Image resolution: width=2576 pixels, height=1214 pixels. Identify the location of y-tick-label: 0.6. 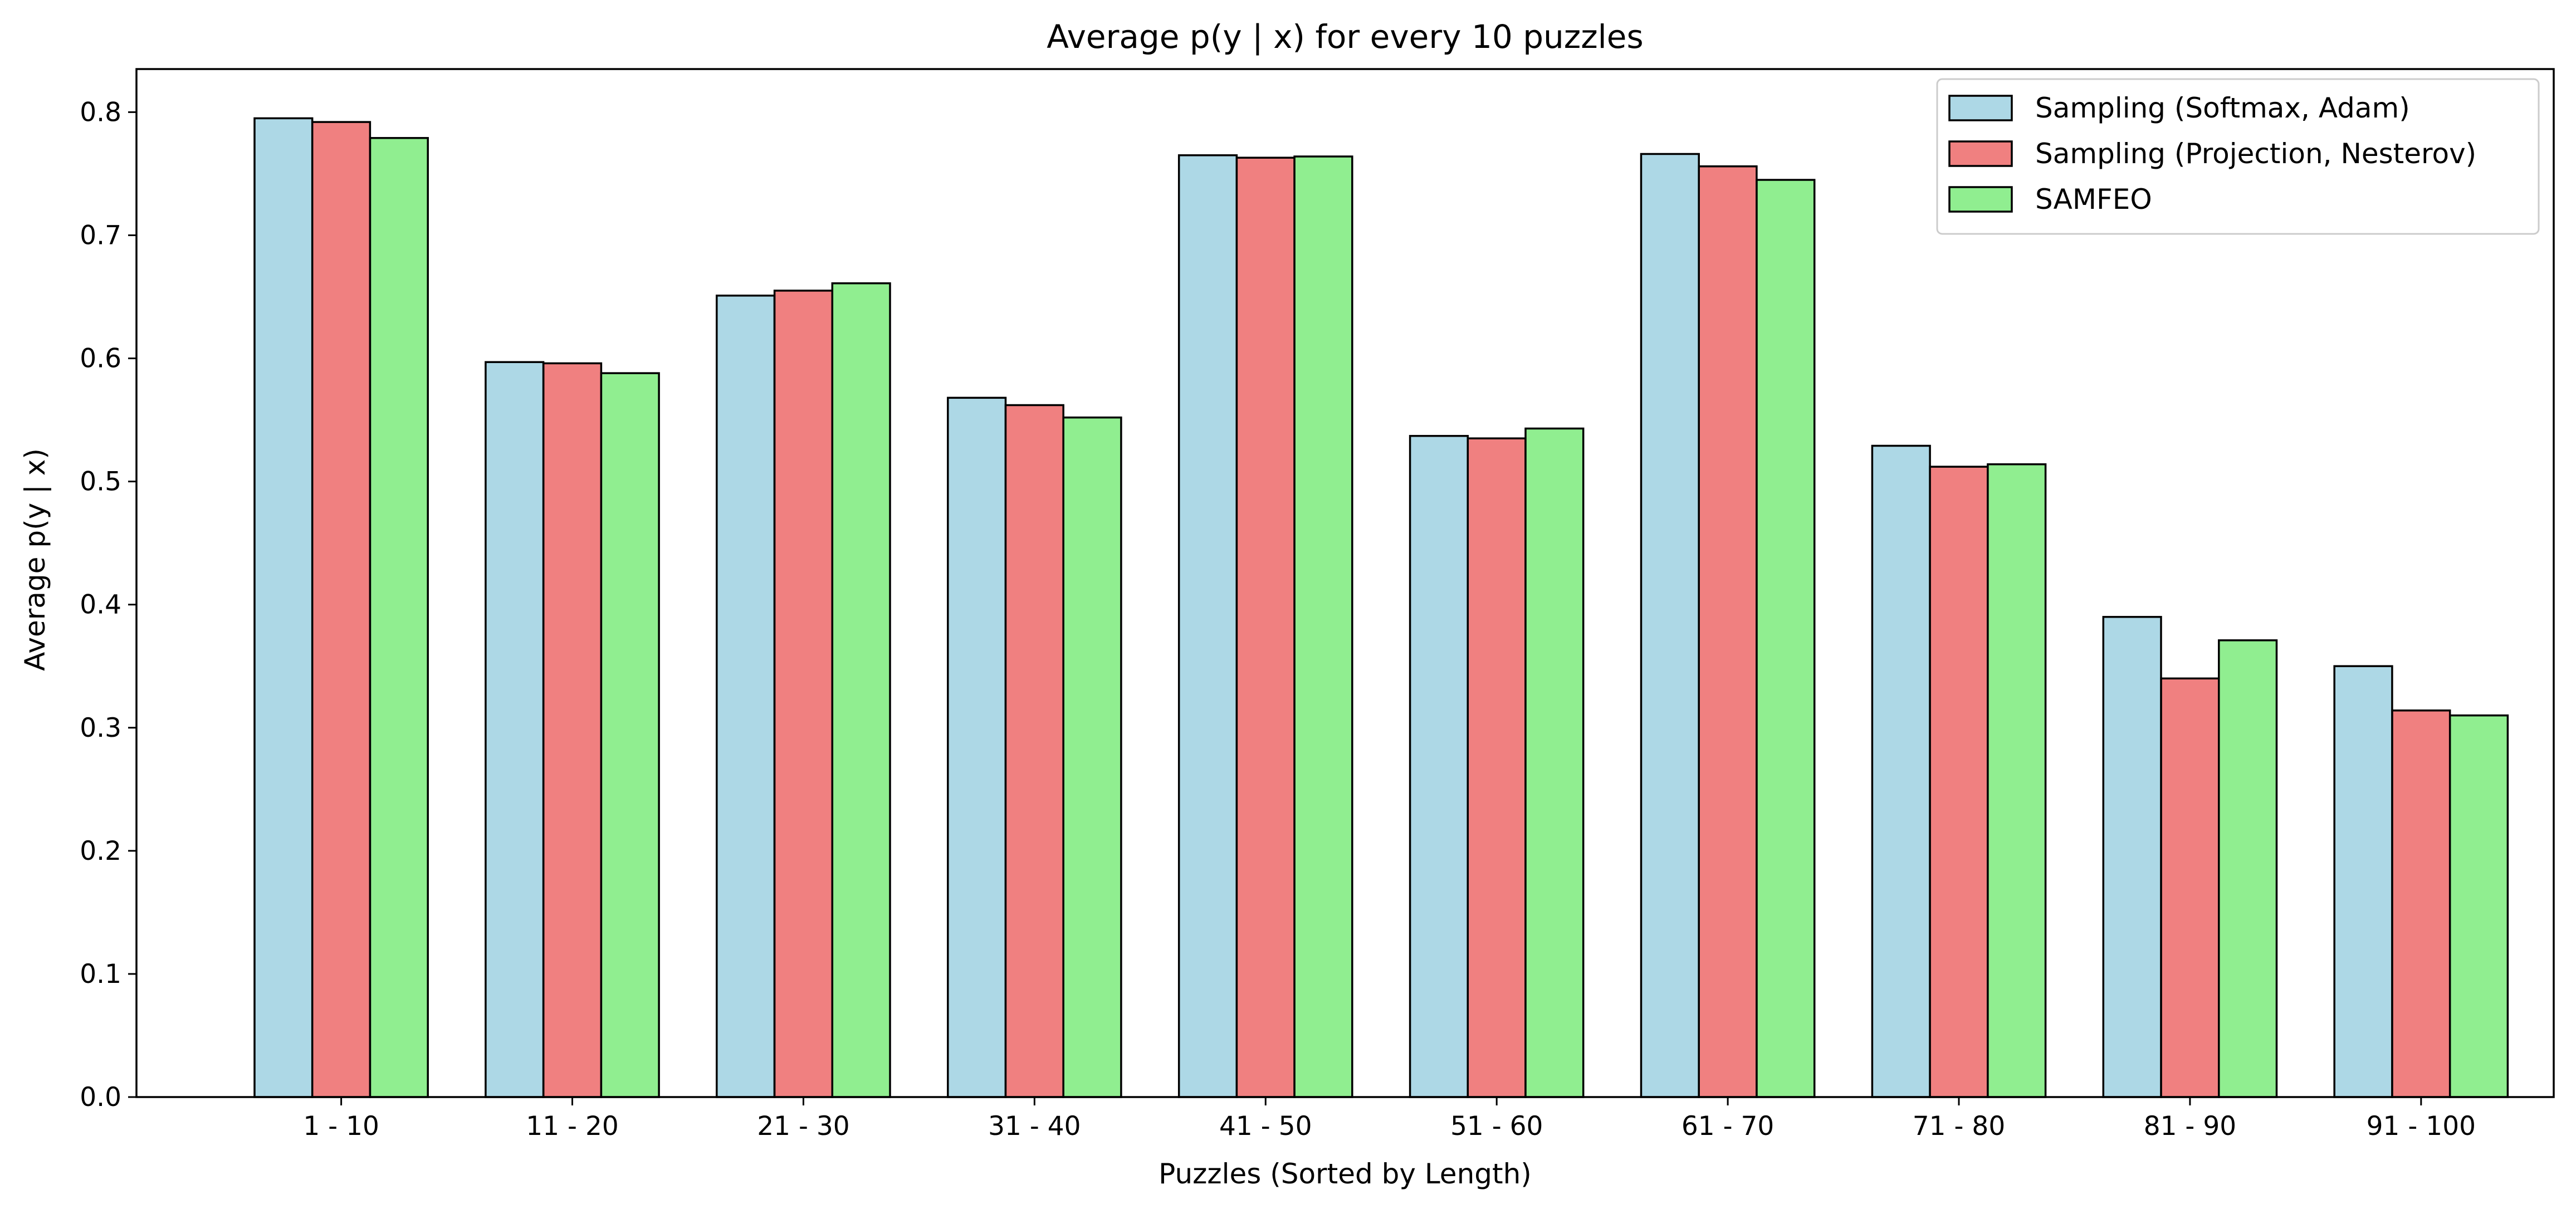
(101, 359).